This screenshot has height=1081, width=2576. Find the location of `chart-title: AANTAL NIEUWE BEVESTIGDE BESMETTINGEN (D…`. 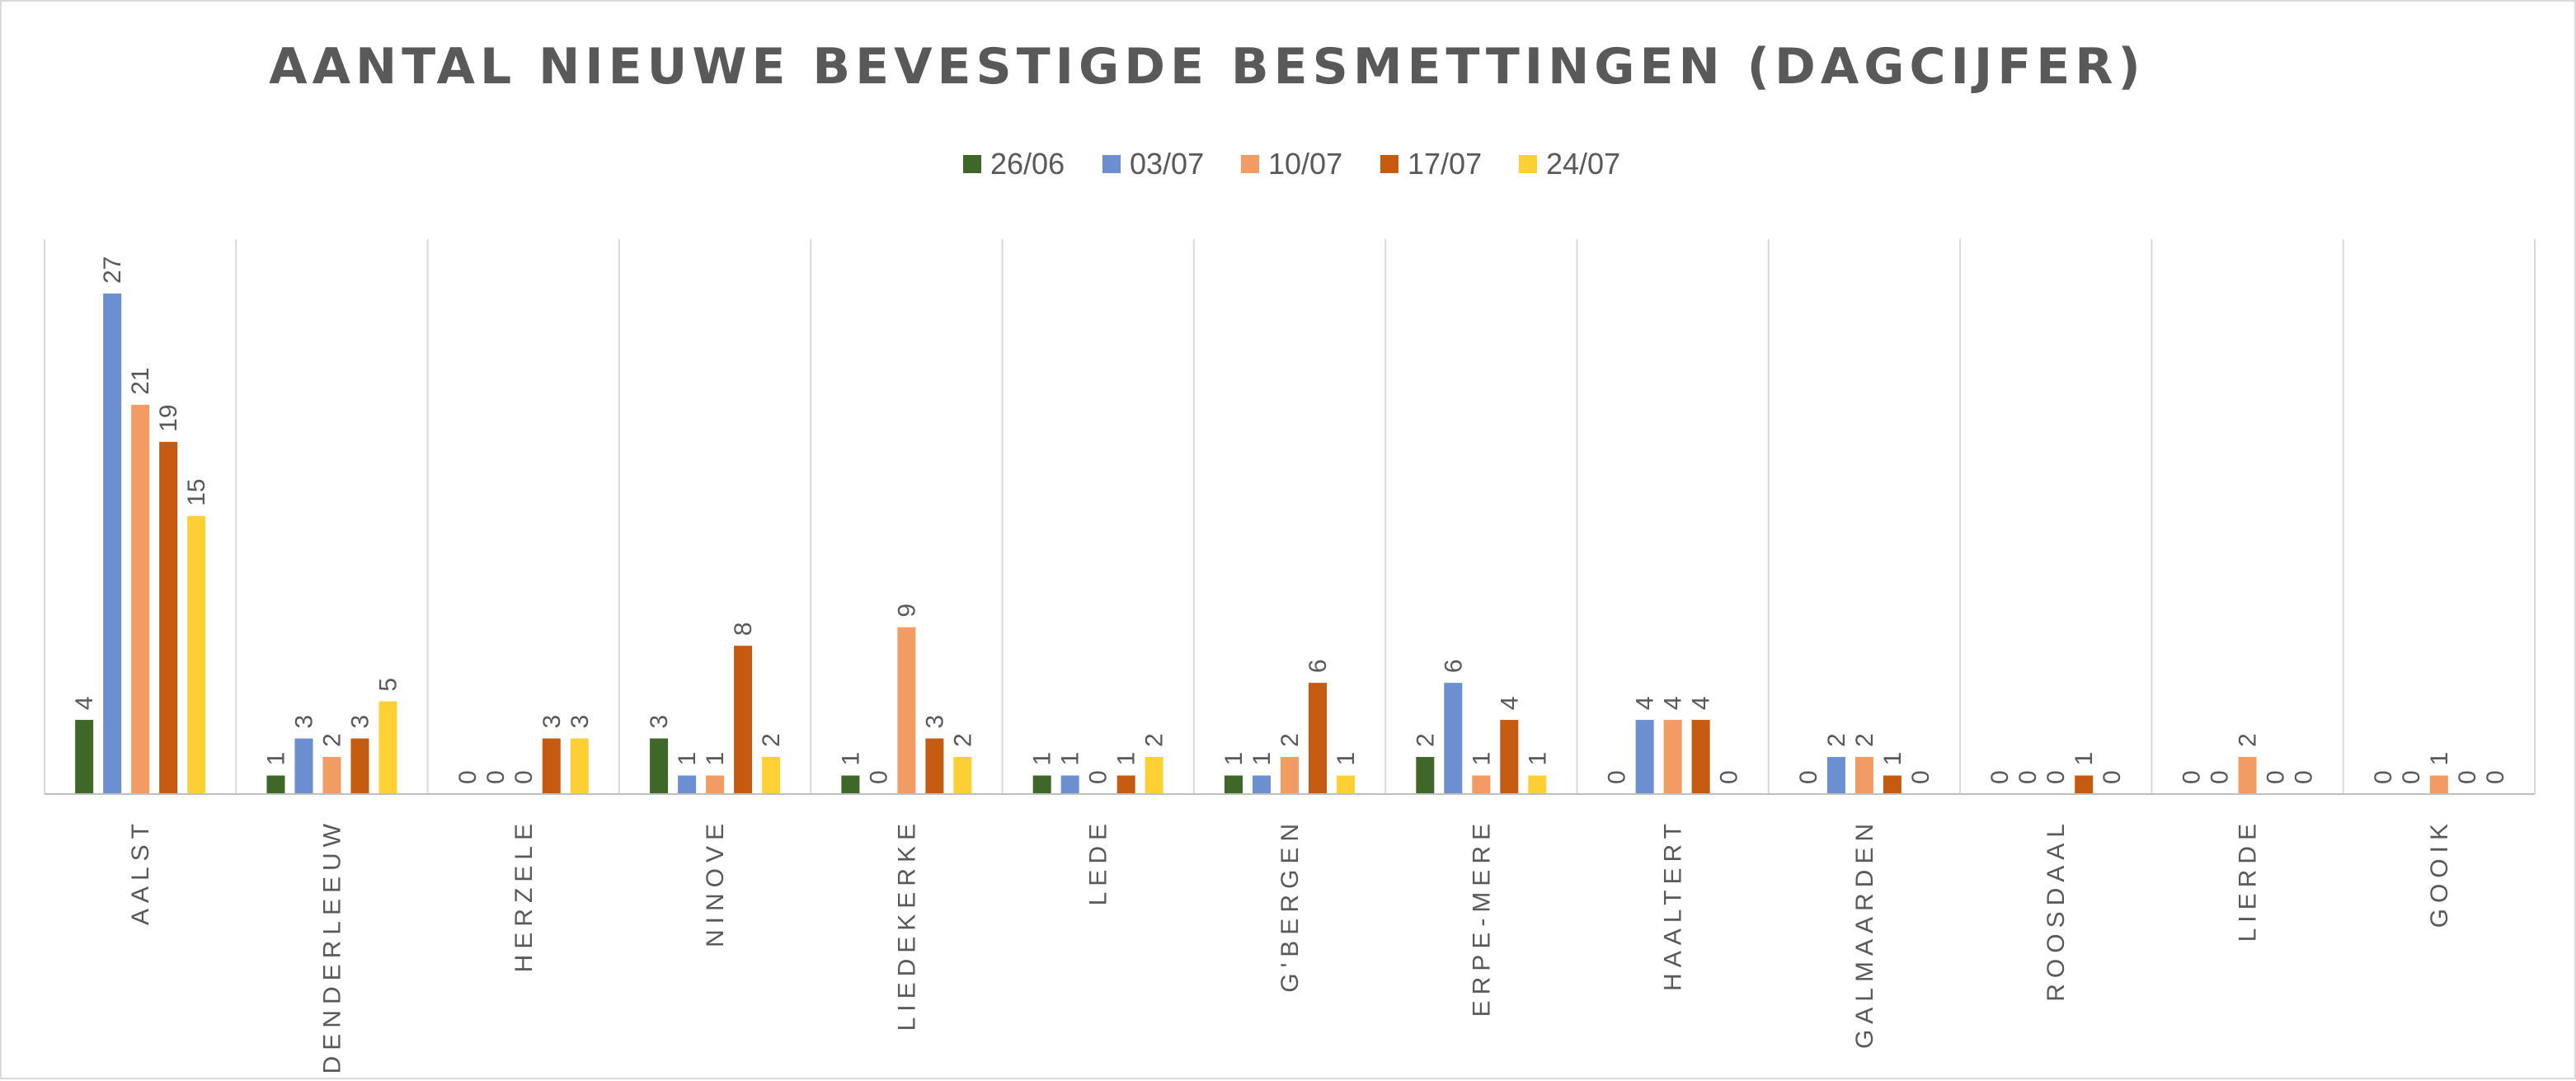

chart-title: AANTAL NIEUWE BEVESTIGDE BESMETTINGEN (D… is located at coordinates (1207, 67).